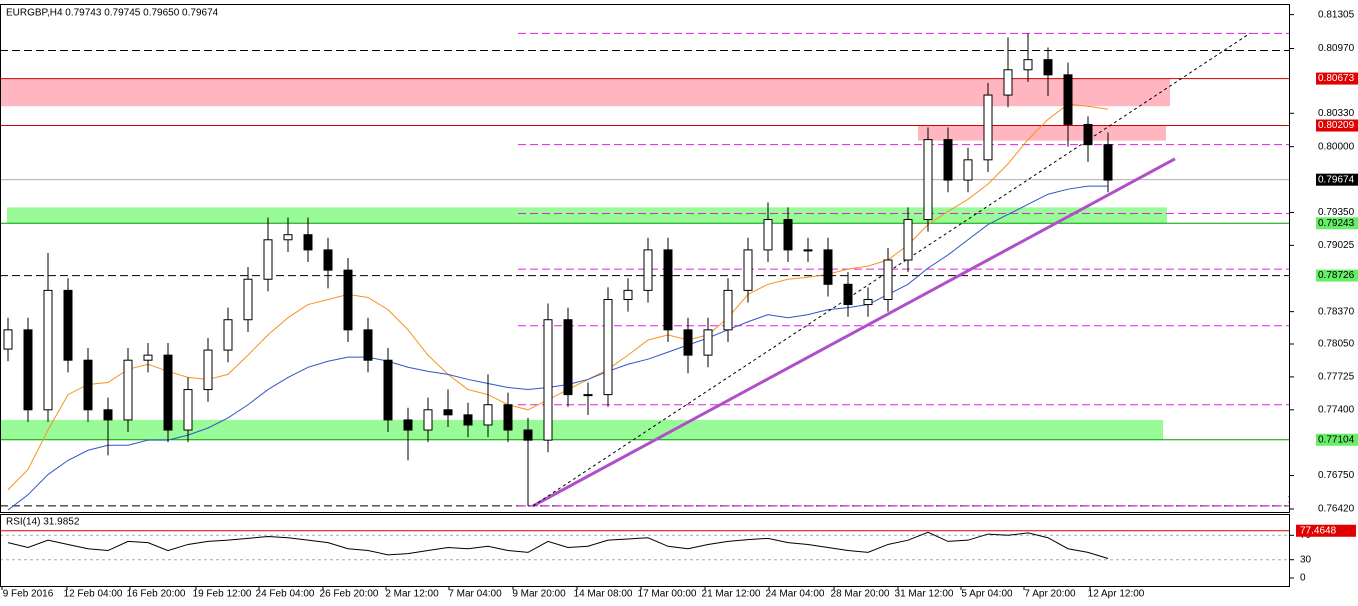 The image size is (1358, 606). What do you see at coordinates (1336, 344) in the screenshot?
I see `y-tick-label: 0.78050` at bounding box center [1336, 344].